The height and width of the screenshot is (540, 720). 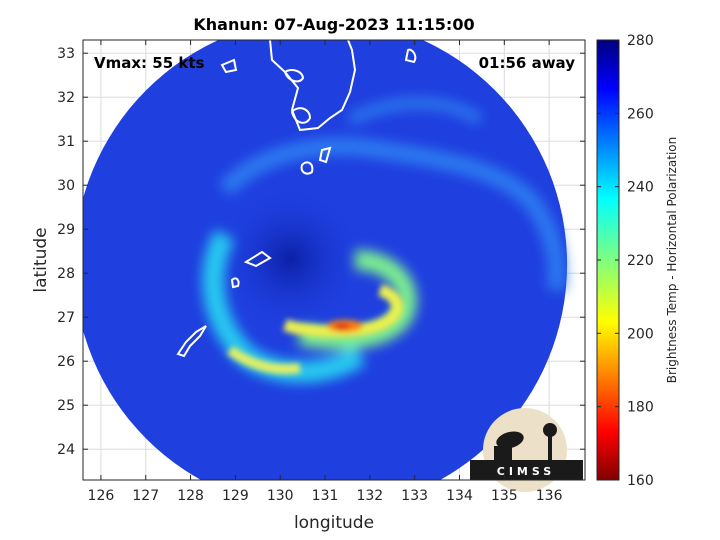 What do you see at coordinates (342, 327) in the screenshot?
I see `core-red` at bounding box center [342, 327].